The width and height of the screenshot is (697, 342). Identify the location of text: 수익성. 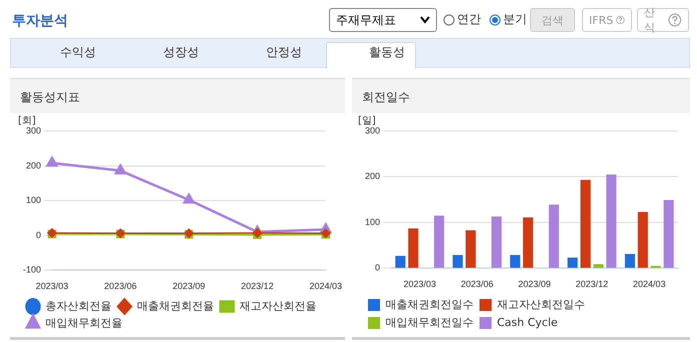
(78, 52).